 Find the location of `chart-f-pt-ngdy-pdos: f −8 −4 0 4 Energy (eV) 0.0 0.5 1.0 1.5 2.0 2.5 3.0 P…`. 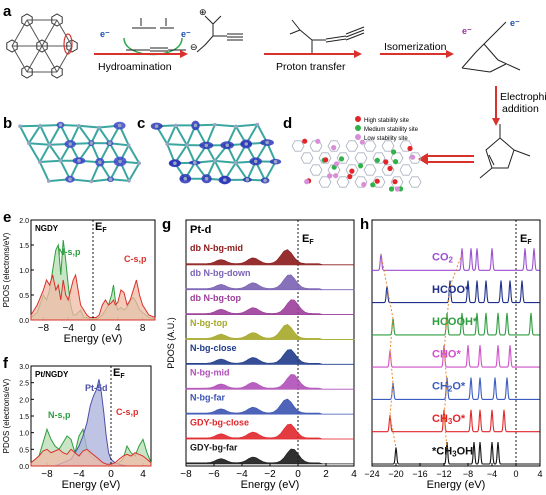

chart-f-pt-ngdy-pdos: f −8 −4 0 4 Energy (eV) 0.0 0.5 1.0 1.5 2.0 2.5 3.0 P… is located at coordinates (77, 423).